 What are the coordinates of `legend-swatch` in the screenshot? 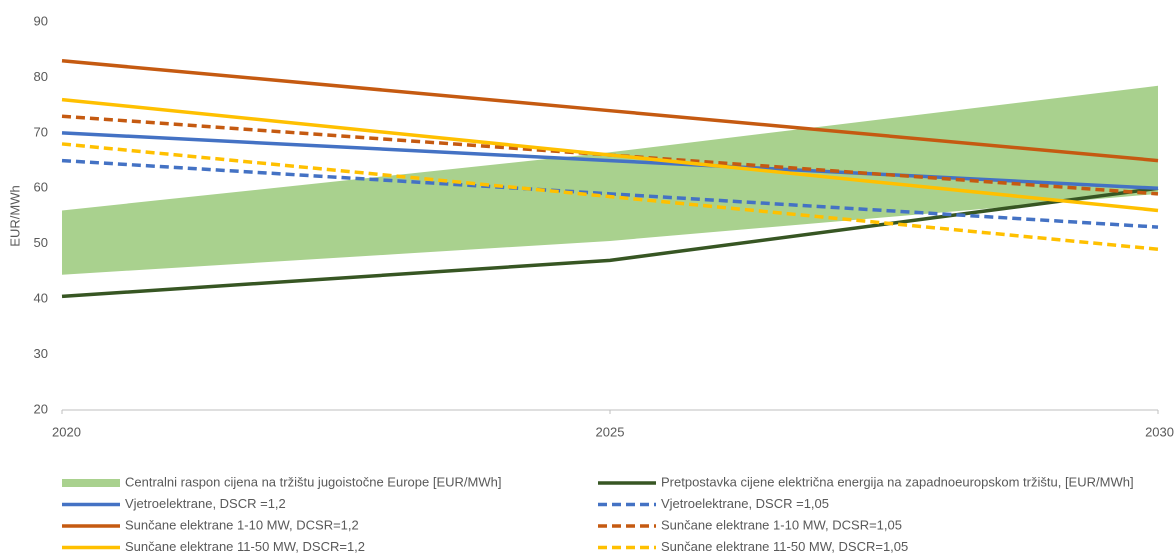 It's located at (91, 483).